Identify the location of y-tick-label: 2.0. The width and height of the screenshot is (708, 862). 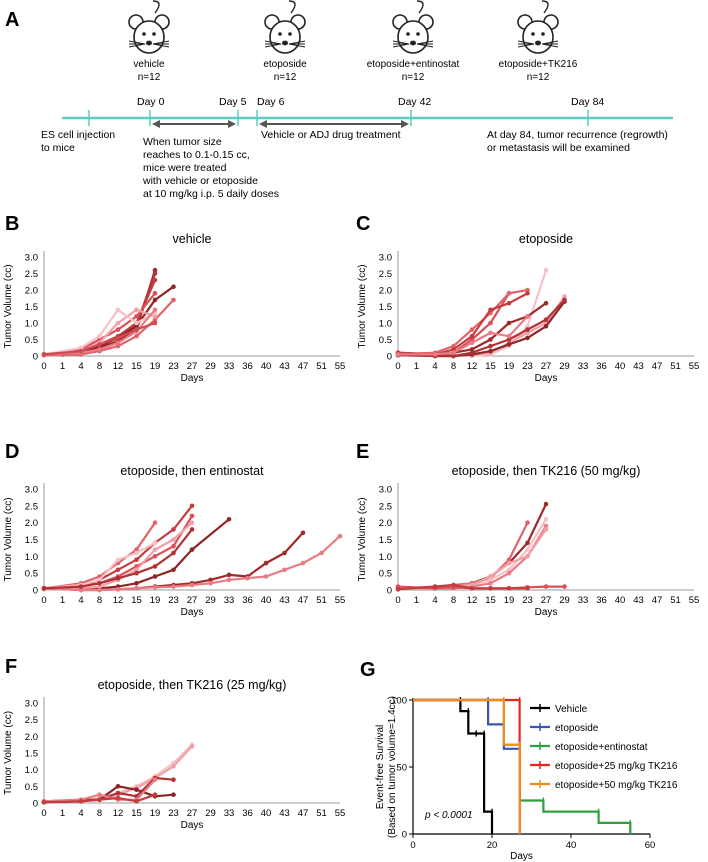
(385, 523).